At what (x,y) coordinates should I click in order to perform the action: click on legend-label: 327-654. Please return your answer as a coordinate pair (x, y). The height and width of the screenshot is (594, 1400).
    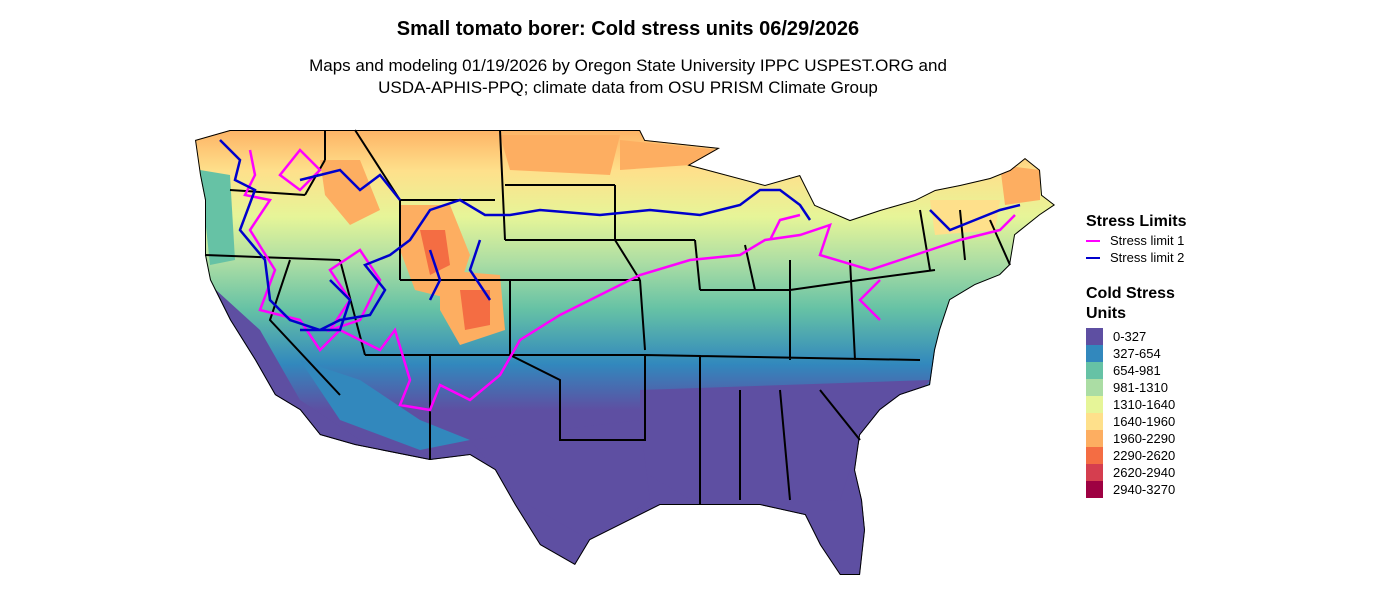
    Looking at the image, I should click on (1137, 353).